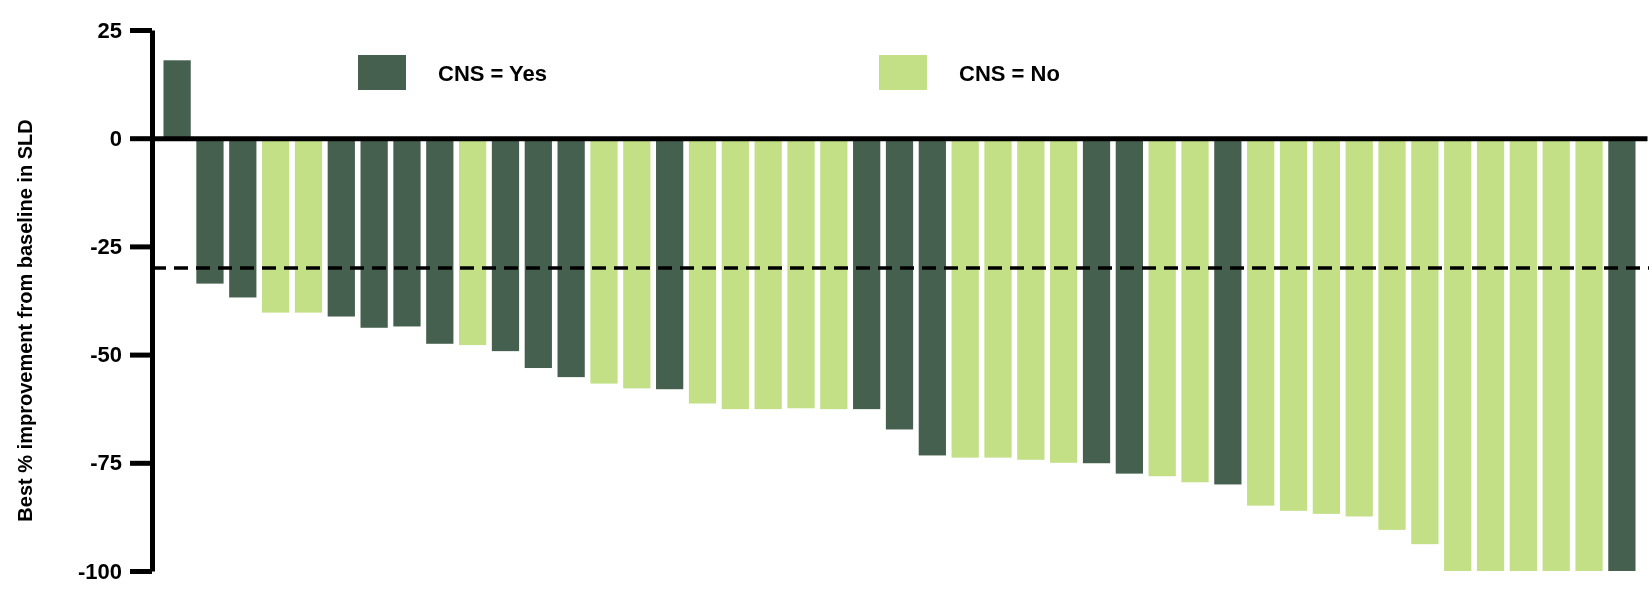 This screenshot has height=593, width=1649. What do you see at coordinates (106, 246) in the screenshot?
I see `y-tick-label: -25` at bounding box center [106, 246].